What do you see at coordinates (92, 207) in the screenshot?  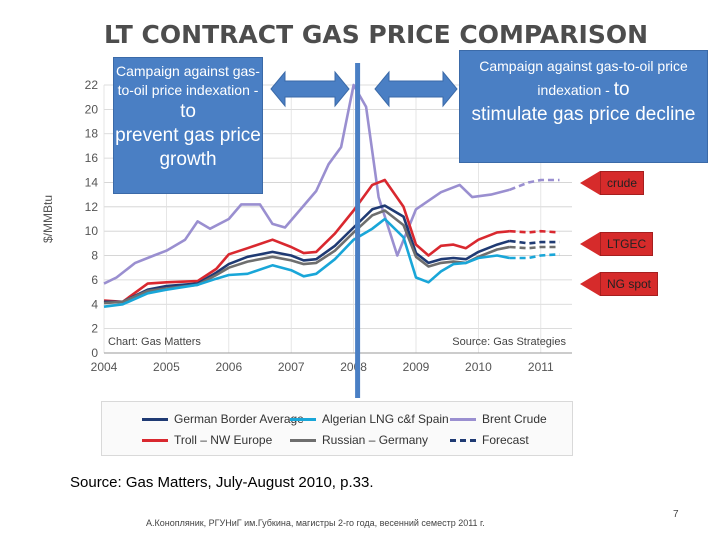 I see `y-tick-label: 12` at bounding box center [92, 207].